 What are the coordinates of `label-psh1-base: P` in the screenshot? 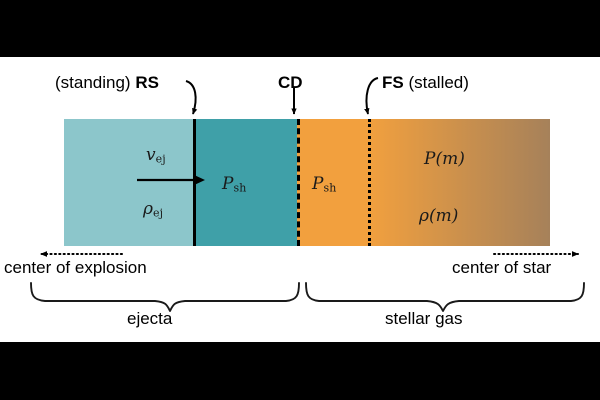 It's located at (228, 184).